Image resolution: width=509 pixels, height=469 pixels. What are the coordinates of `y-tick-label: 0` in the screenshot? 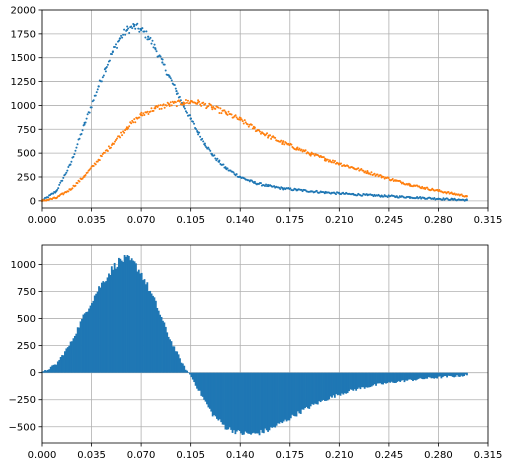 It's located at (33, 201).